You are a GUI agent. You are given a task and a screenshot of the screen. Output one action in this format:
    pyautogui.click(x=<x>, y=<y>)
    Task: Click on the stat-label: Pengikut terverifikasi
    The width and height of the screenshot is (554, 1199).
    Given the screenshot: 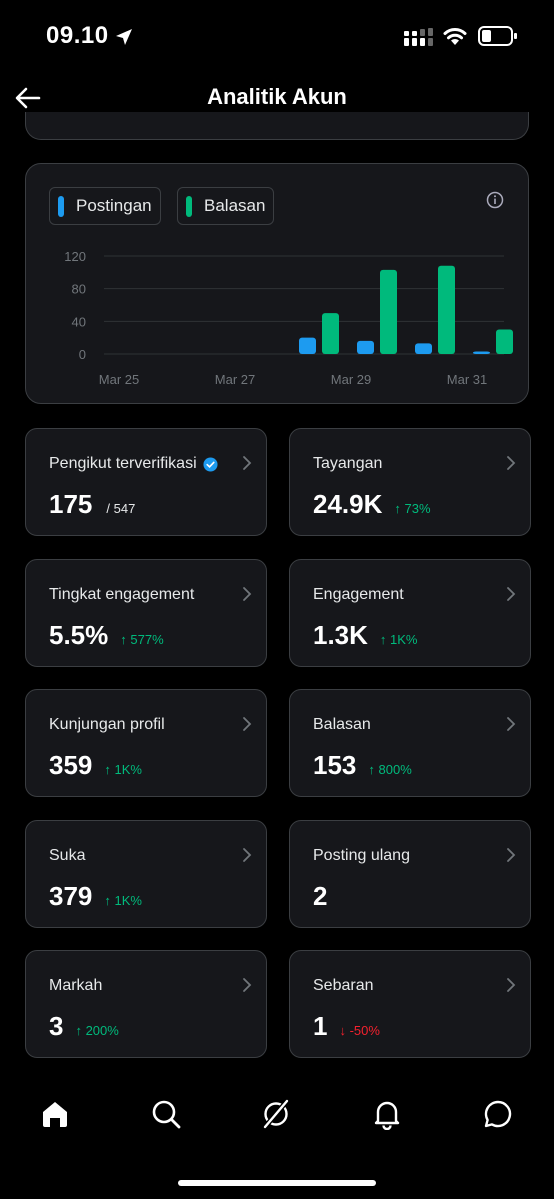 What is the action you would take?
    pyautogui.click(x=133, y=464)
    